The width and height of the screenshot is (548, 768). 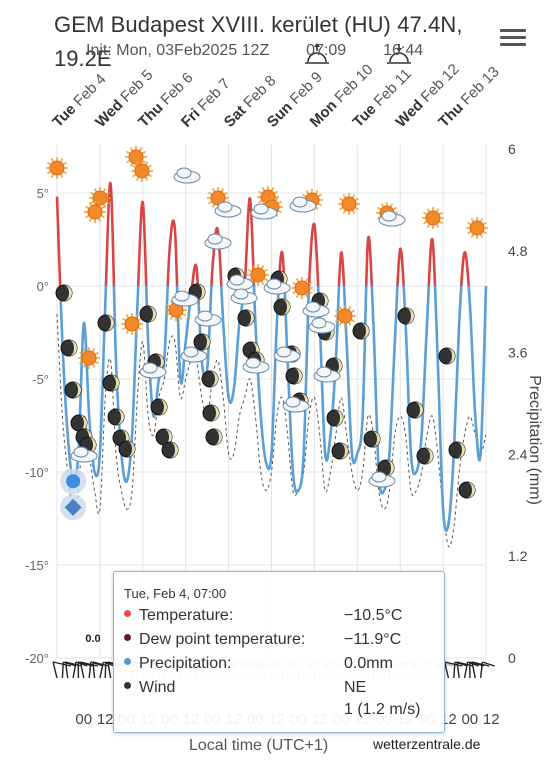 What do you see at coordinates (403, 50) in the screenshot?
I see `sunset-time: 16:44` at bounding box center [403, 50].